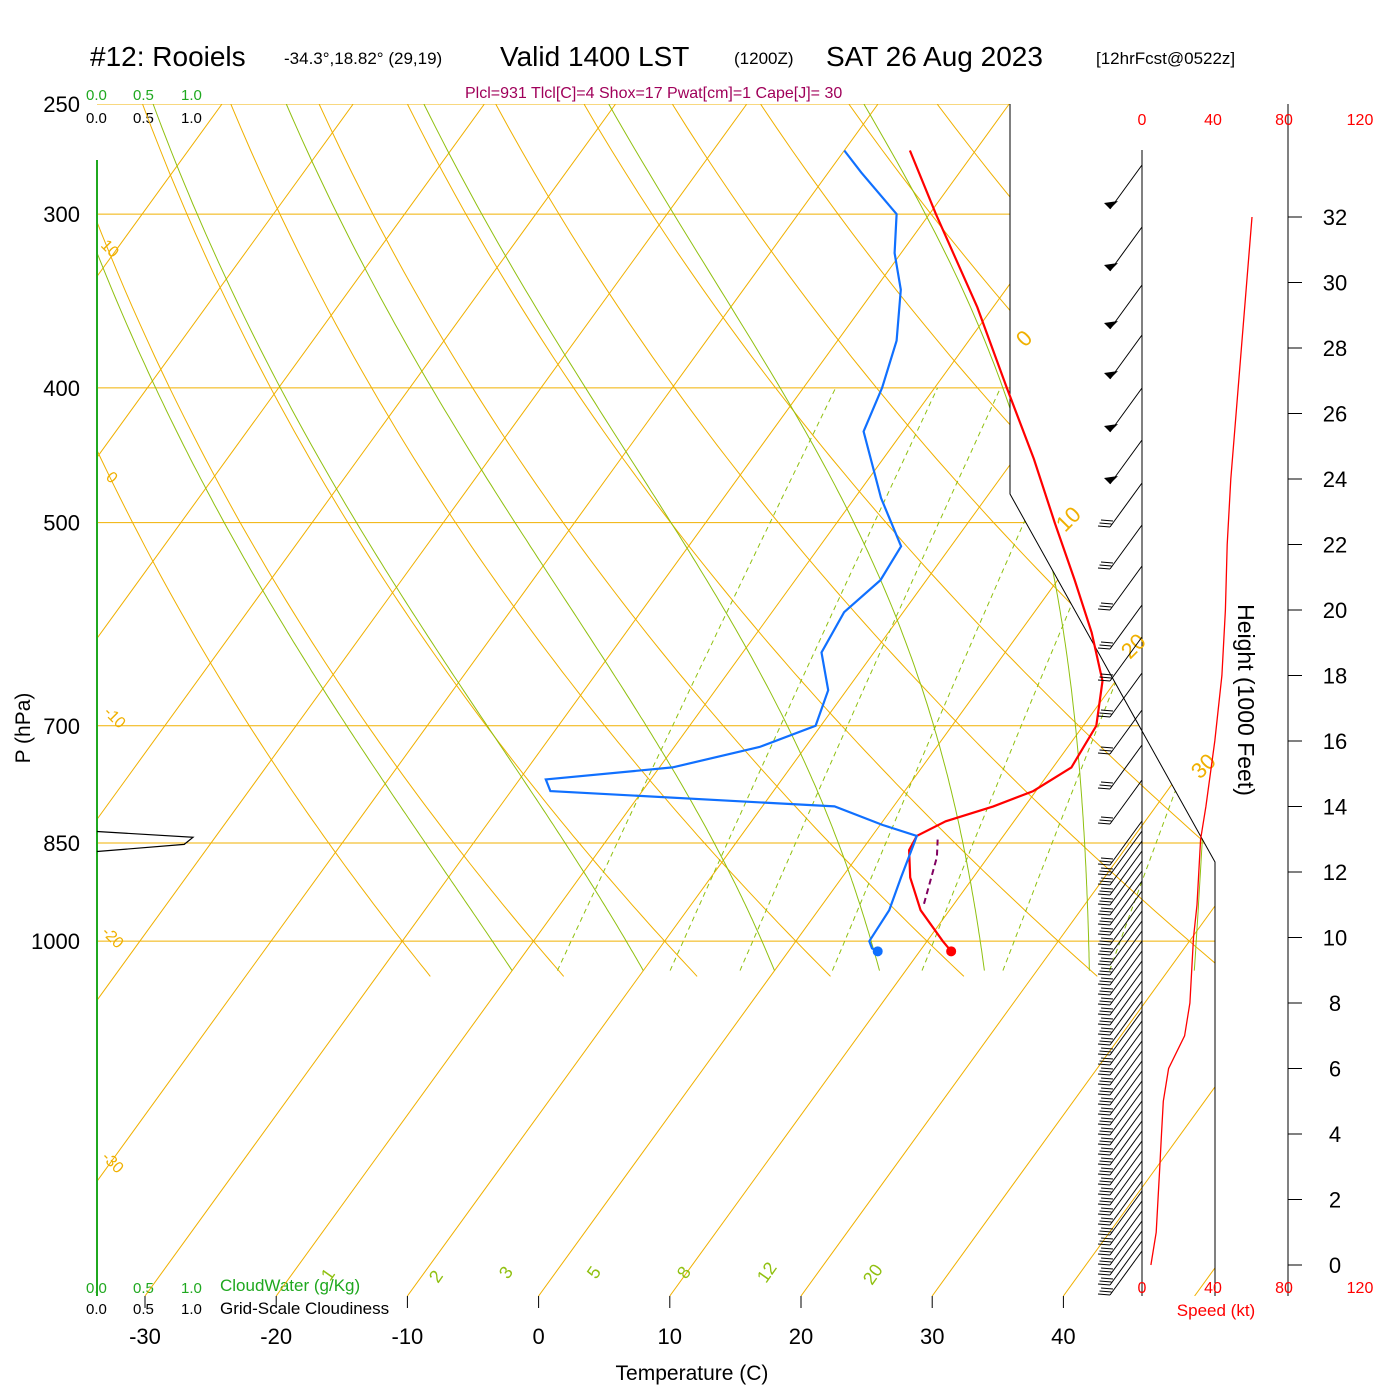  What do you see at coordinates (1389, 540) in the screenshot?
I see `dry-adiabat` at bounding box center [1389, 540].